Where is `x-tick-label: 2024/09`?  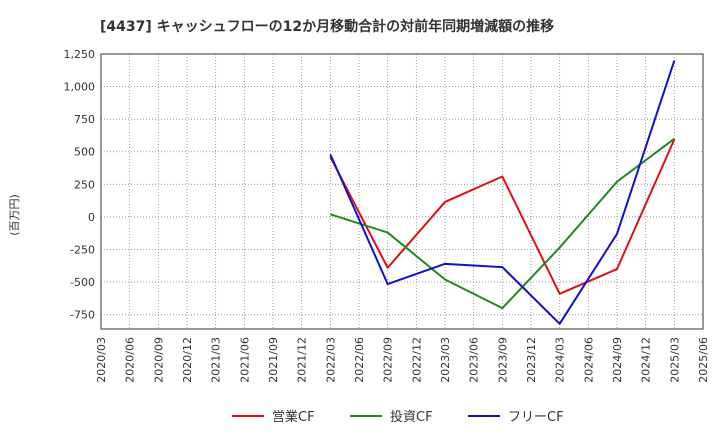
x-tick-label: 2024/09 is located at coordinates (617, 360).